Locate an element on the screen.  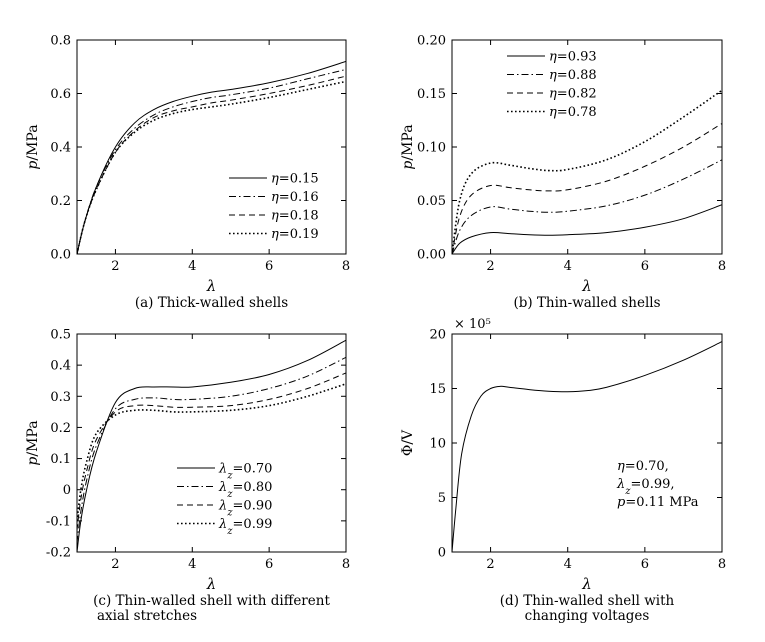
annotation: η=0.70, λz=0.99,p=0.11 MPa is located at coordinates (657, 484).